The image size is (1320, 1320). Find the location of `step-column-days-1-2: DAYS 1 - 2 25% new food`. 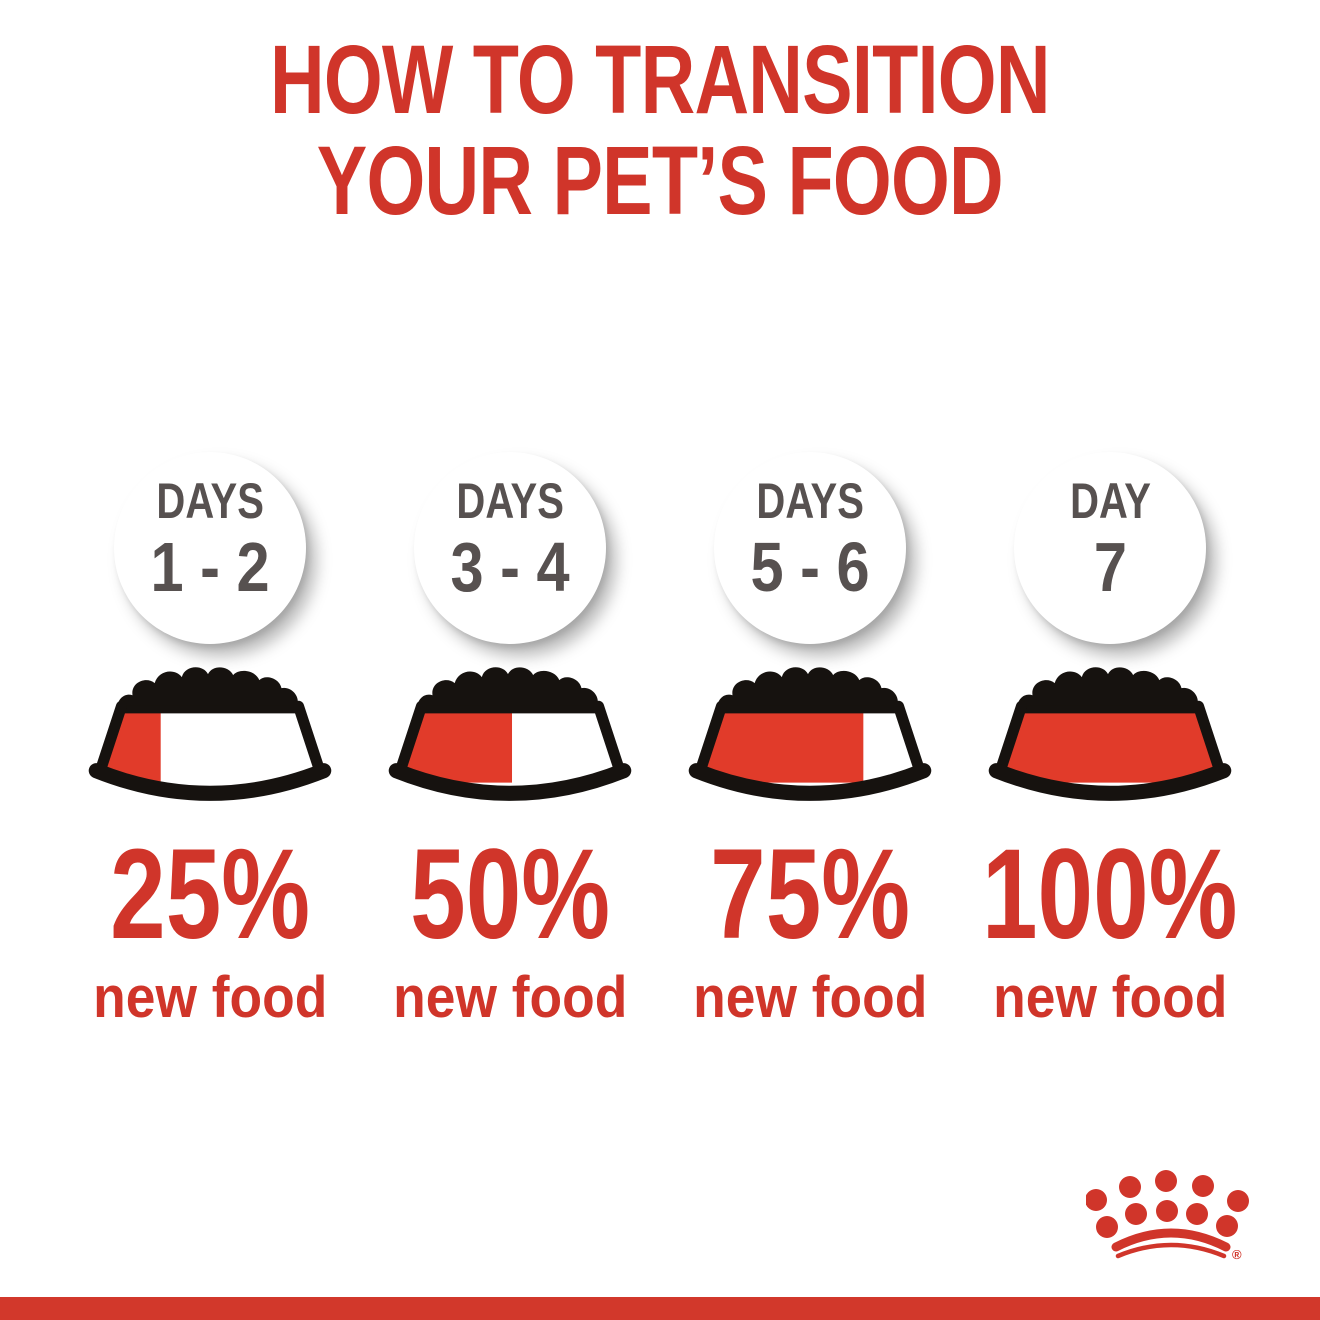

step-column-days-1-2: DAYS 1 - 2 25% new food is located at coordinates (210, 739).